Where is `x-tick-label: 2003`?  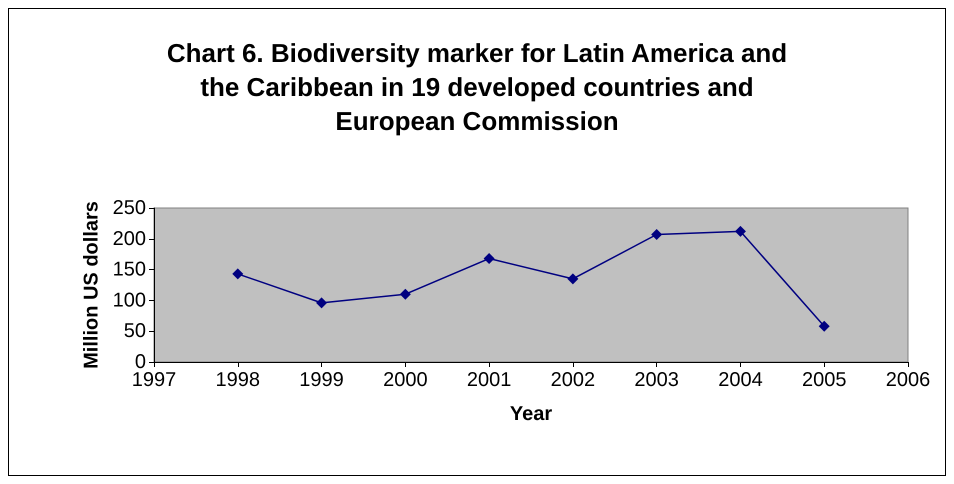 x-tick-label: 2003 is located at coordinates (656, 380).